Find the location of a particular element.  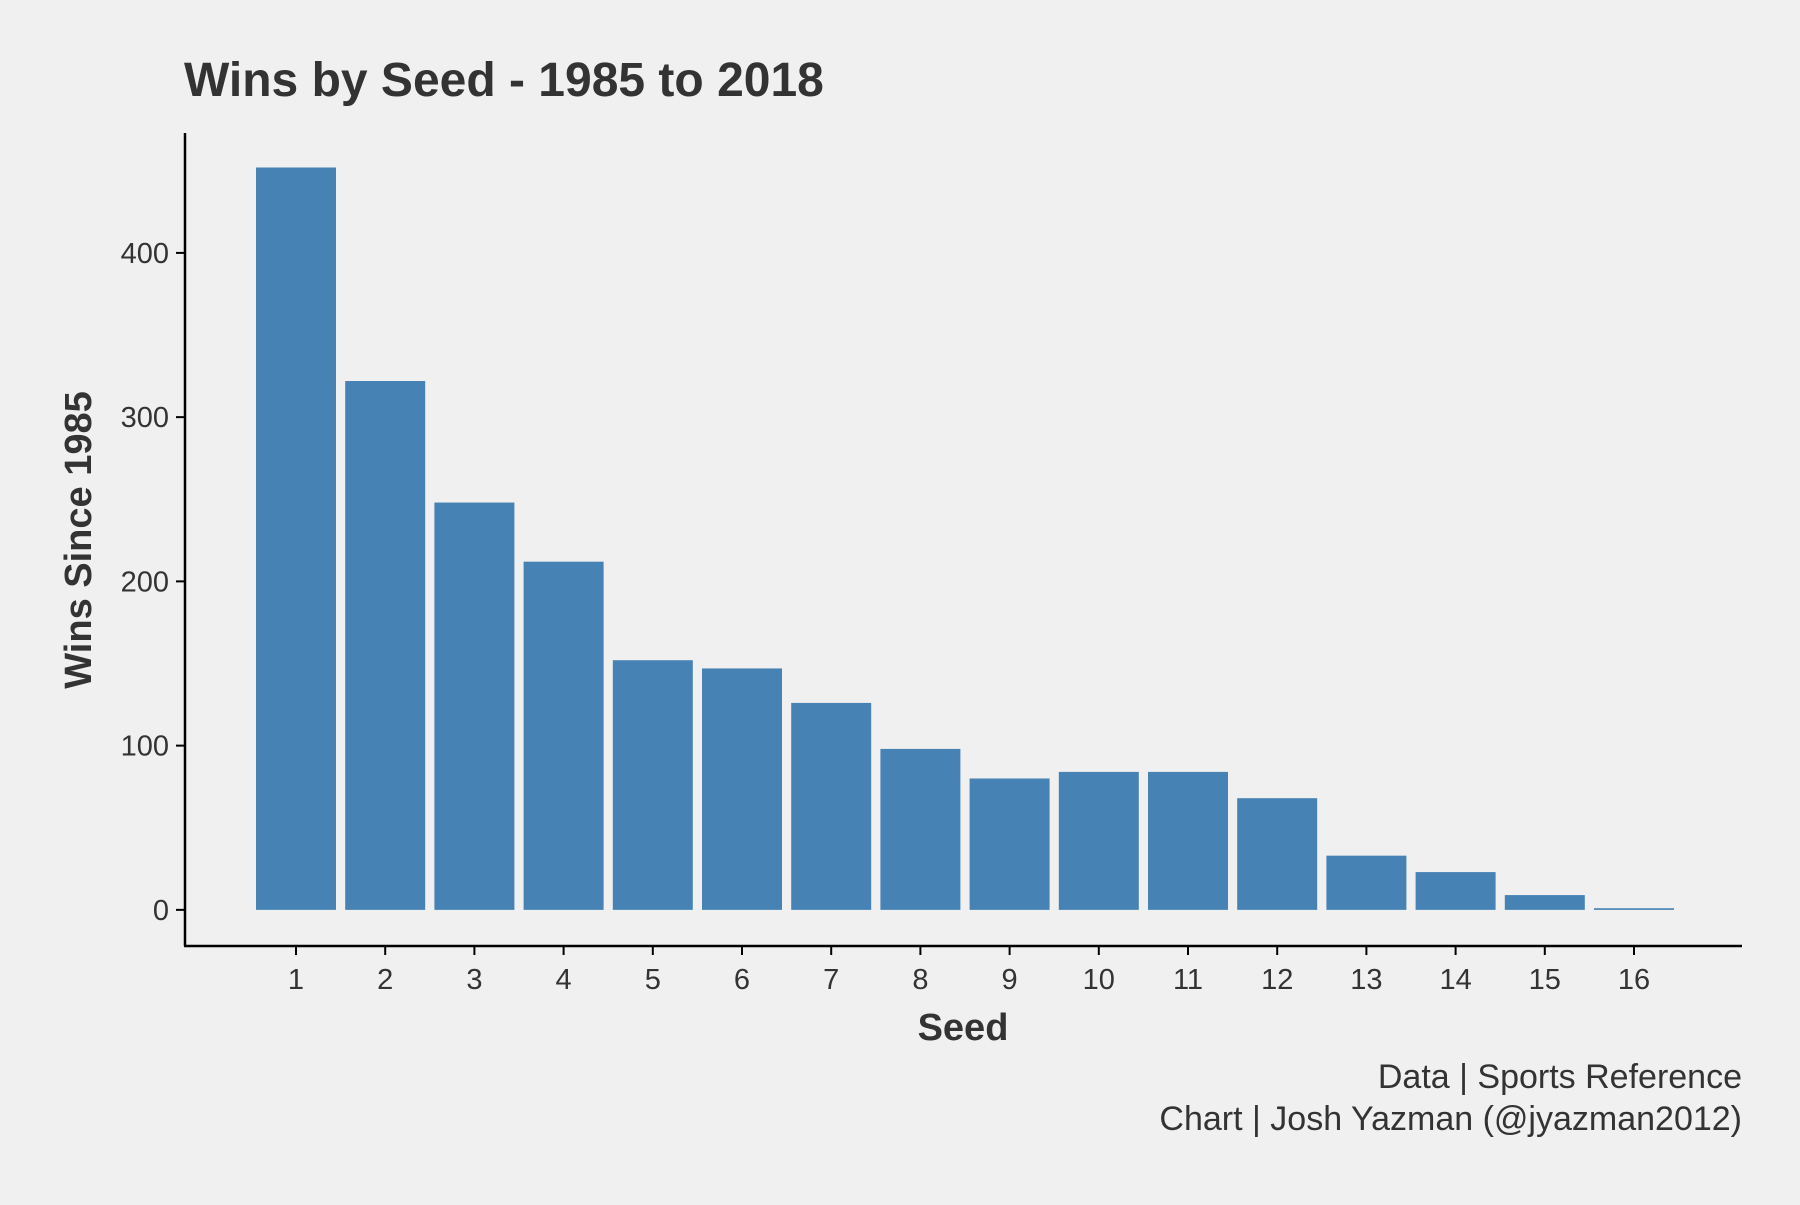

x-tick-label: 8 is located at coordinates (920, 980).